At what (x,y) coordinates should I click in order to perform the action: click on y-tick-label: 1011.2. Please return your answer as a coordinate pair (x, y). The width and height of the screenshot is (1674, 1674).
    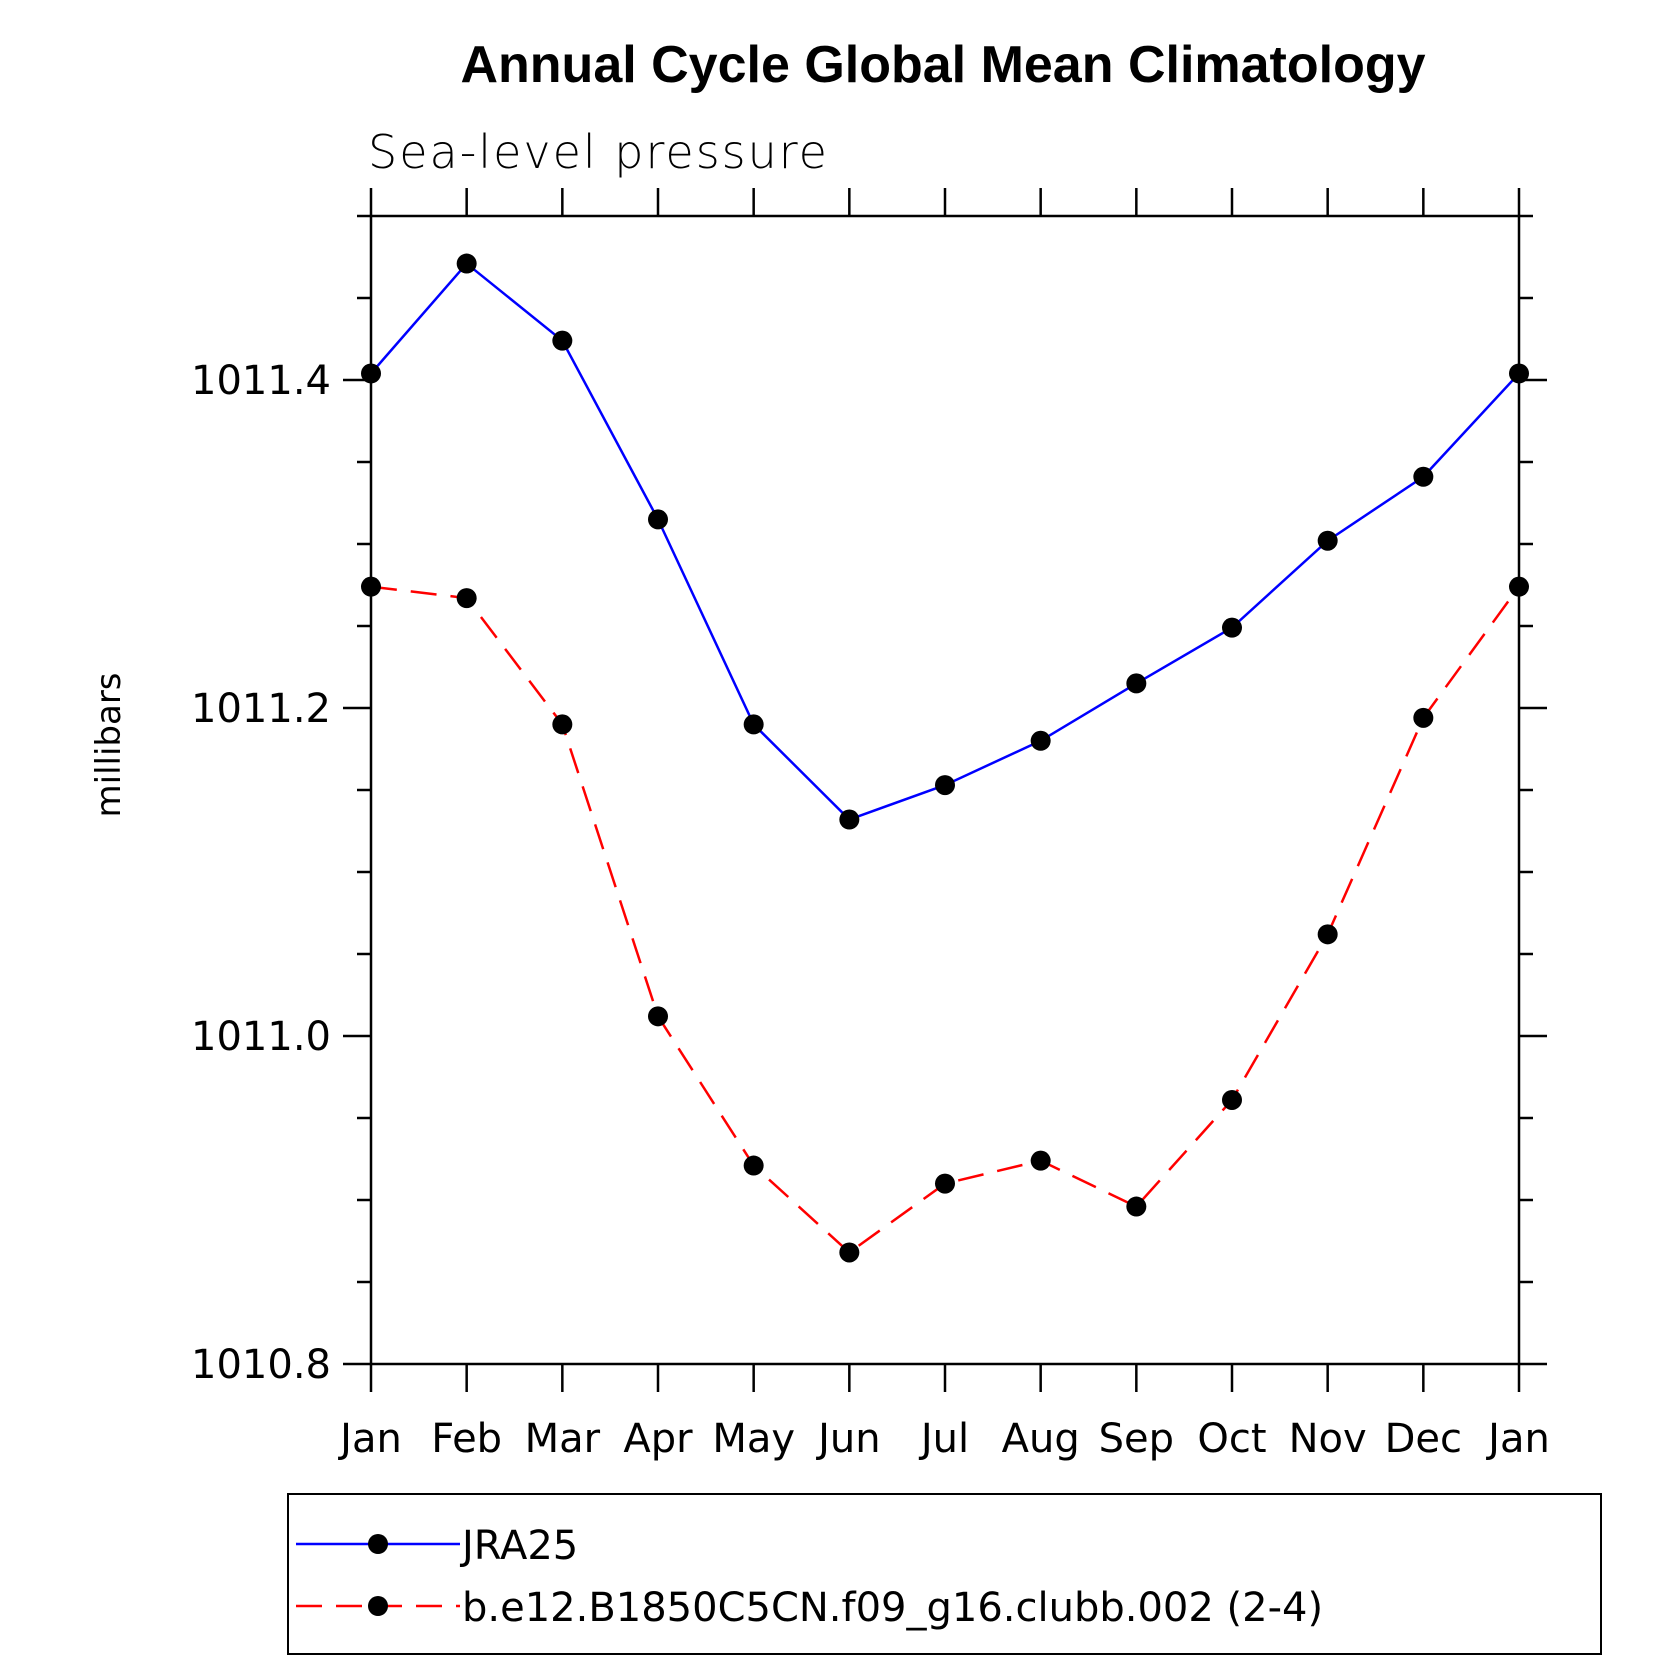
    Looking at the image, I should click on (261, 709).